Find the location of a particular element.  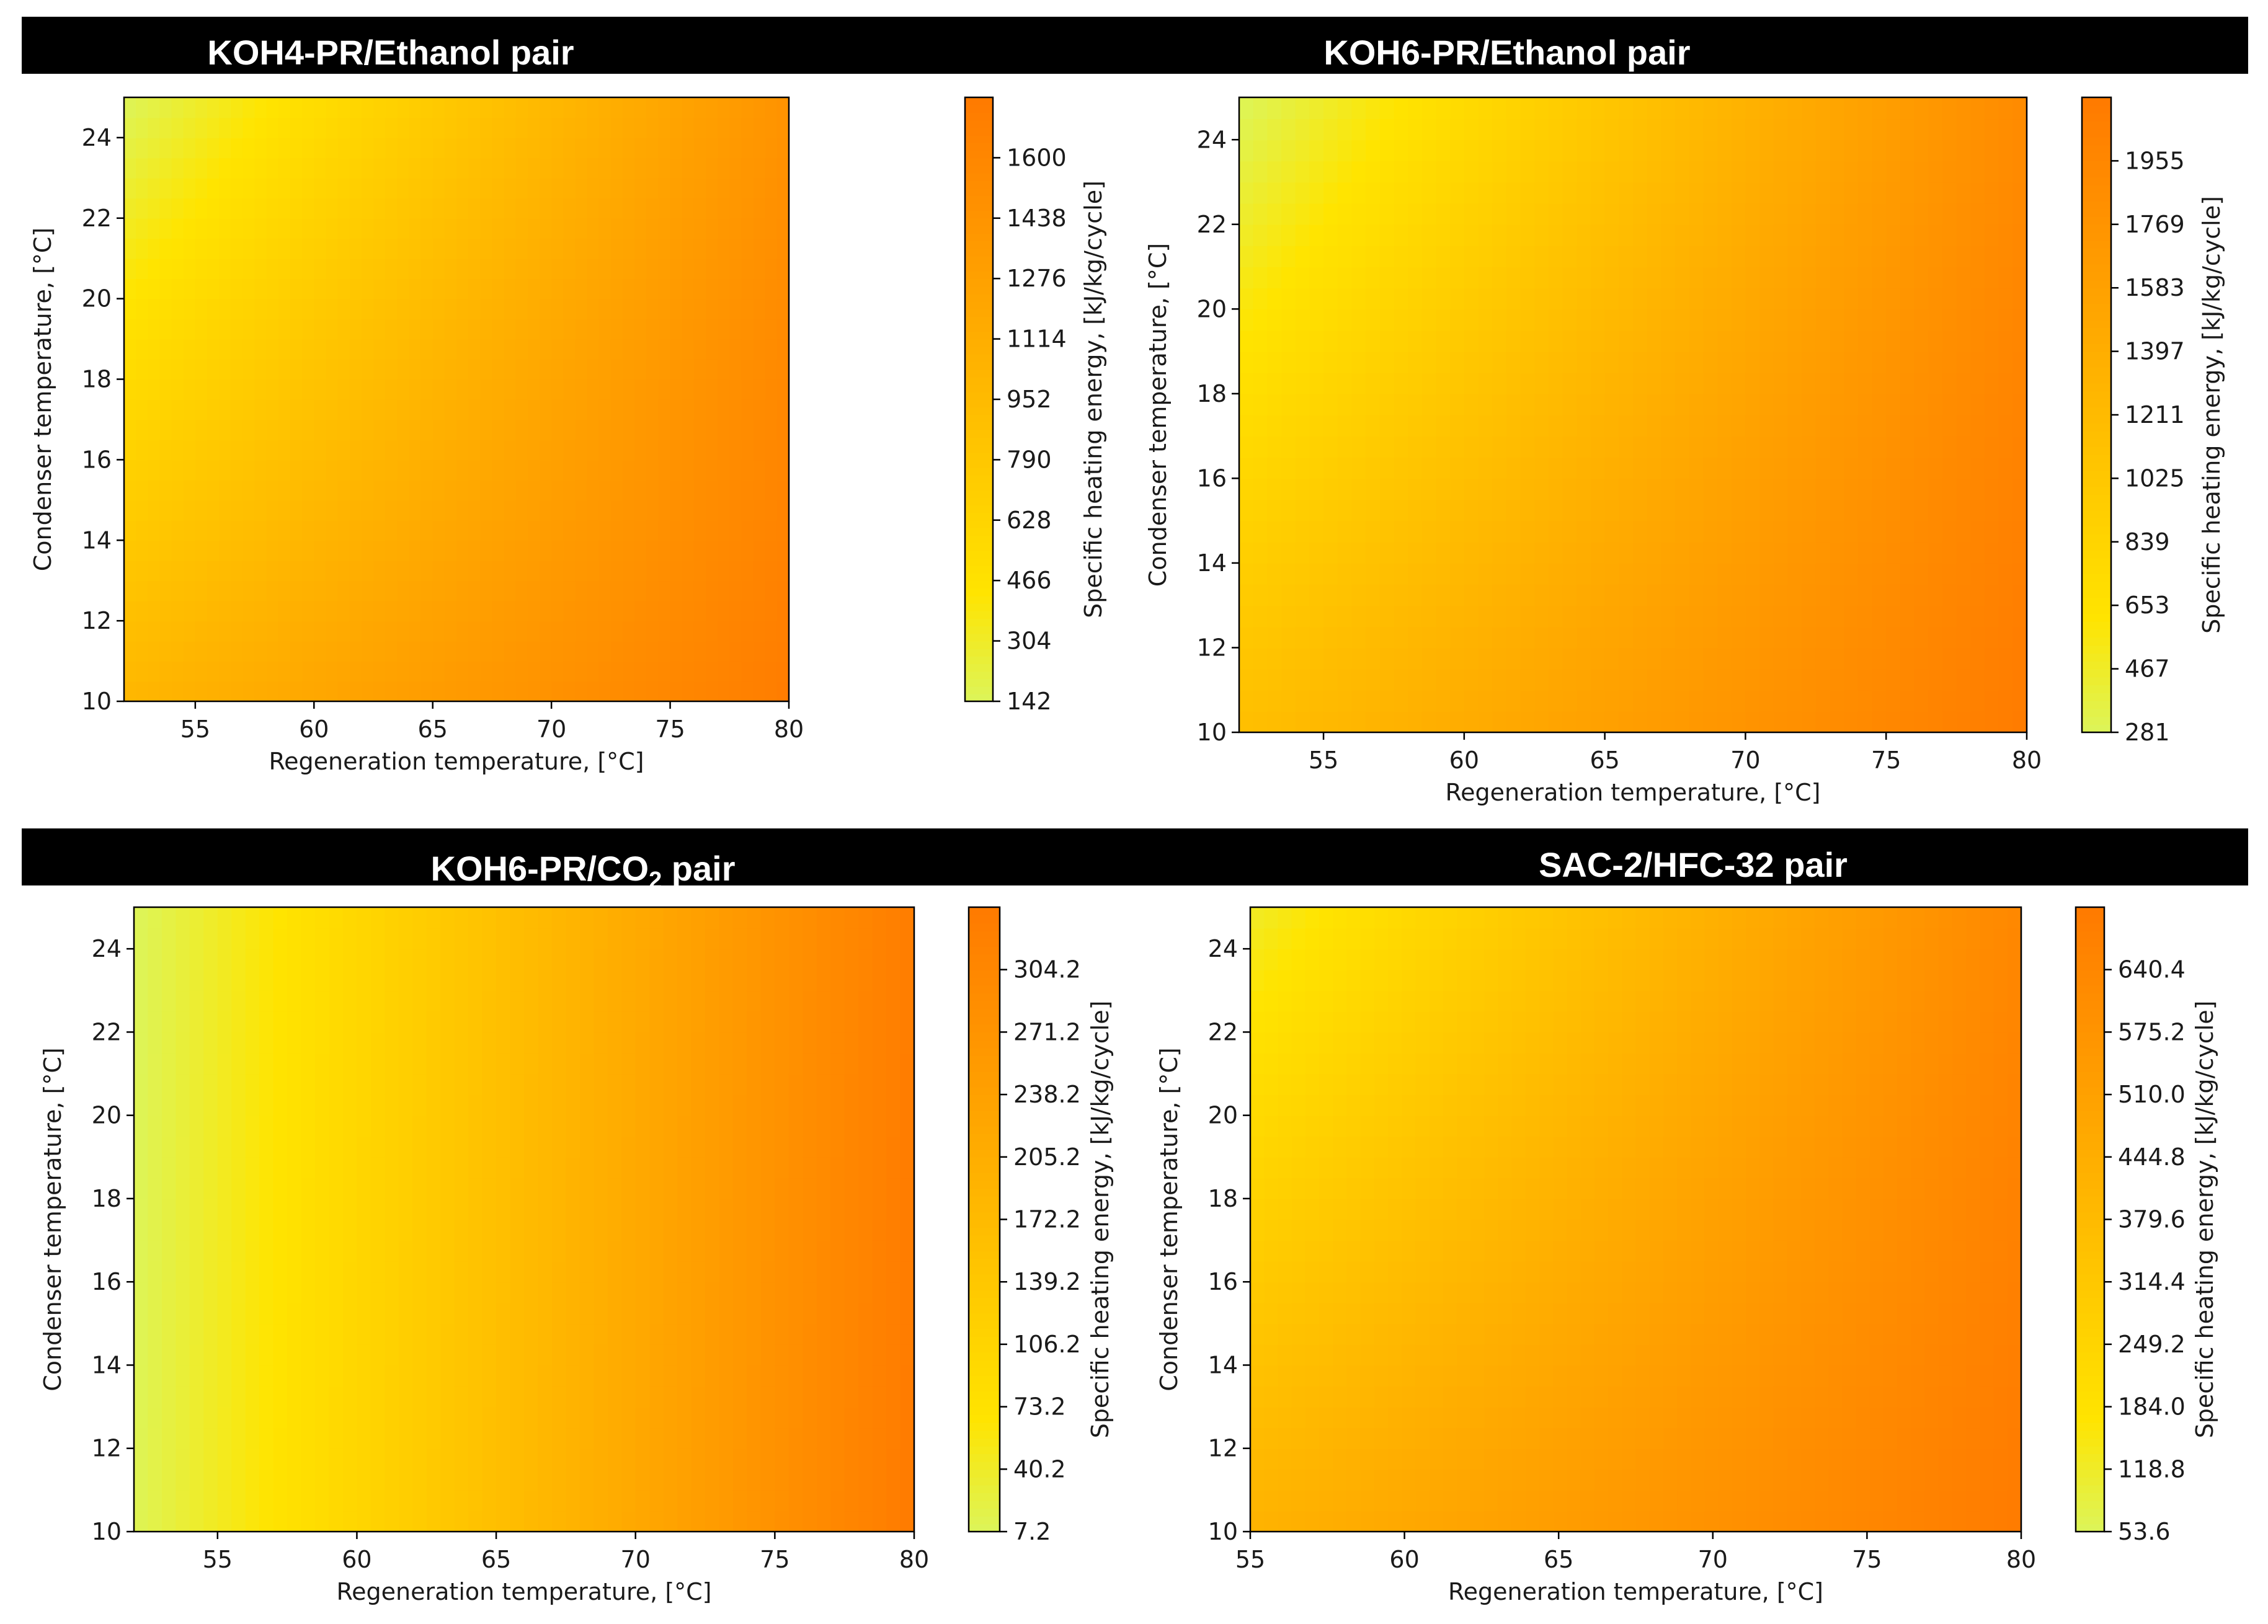

x-tick-label: 70 is located at coordinates (1745, 760).